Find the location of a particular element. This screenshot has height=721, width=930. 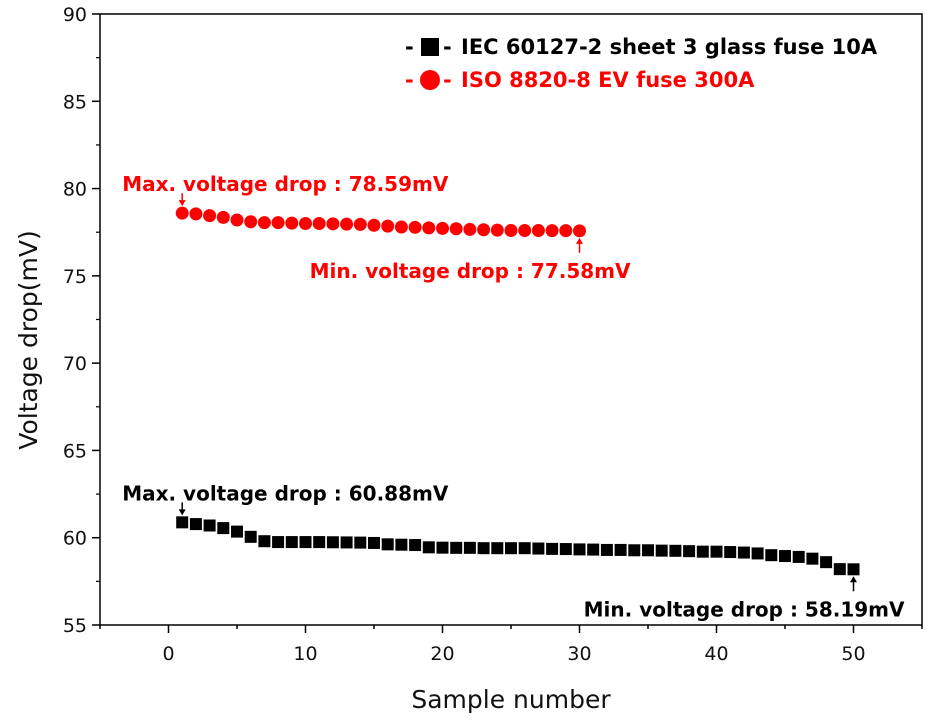

y-tick-label: 85 is located at coordinates (75, 102).